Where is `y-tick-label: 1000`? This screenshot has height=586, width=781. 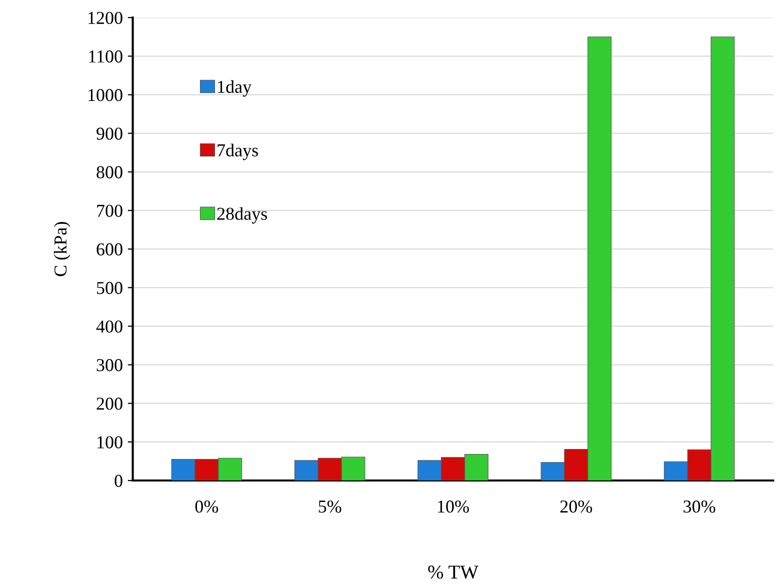
y-tick-label: 1000 is located at coordinates (105, 95).